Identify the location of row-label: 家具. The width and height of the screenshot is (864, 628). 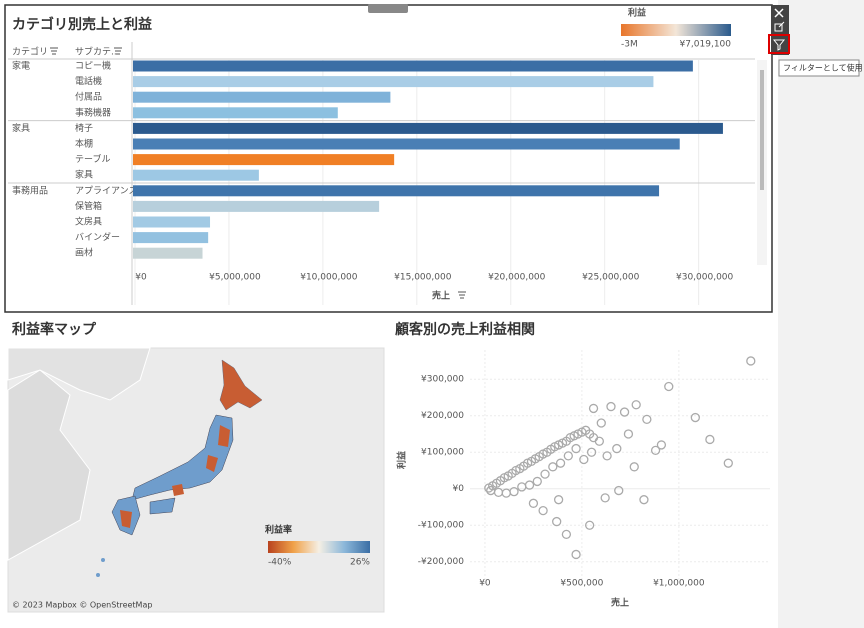
(84, 175).